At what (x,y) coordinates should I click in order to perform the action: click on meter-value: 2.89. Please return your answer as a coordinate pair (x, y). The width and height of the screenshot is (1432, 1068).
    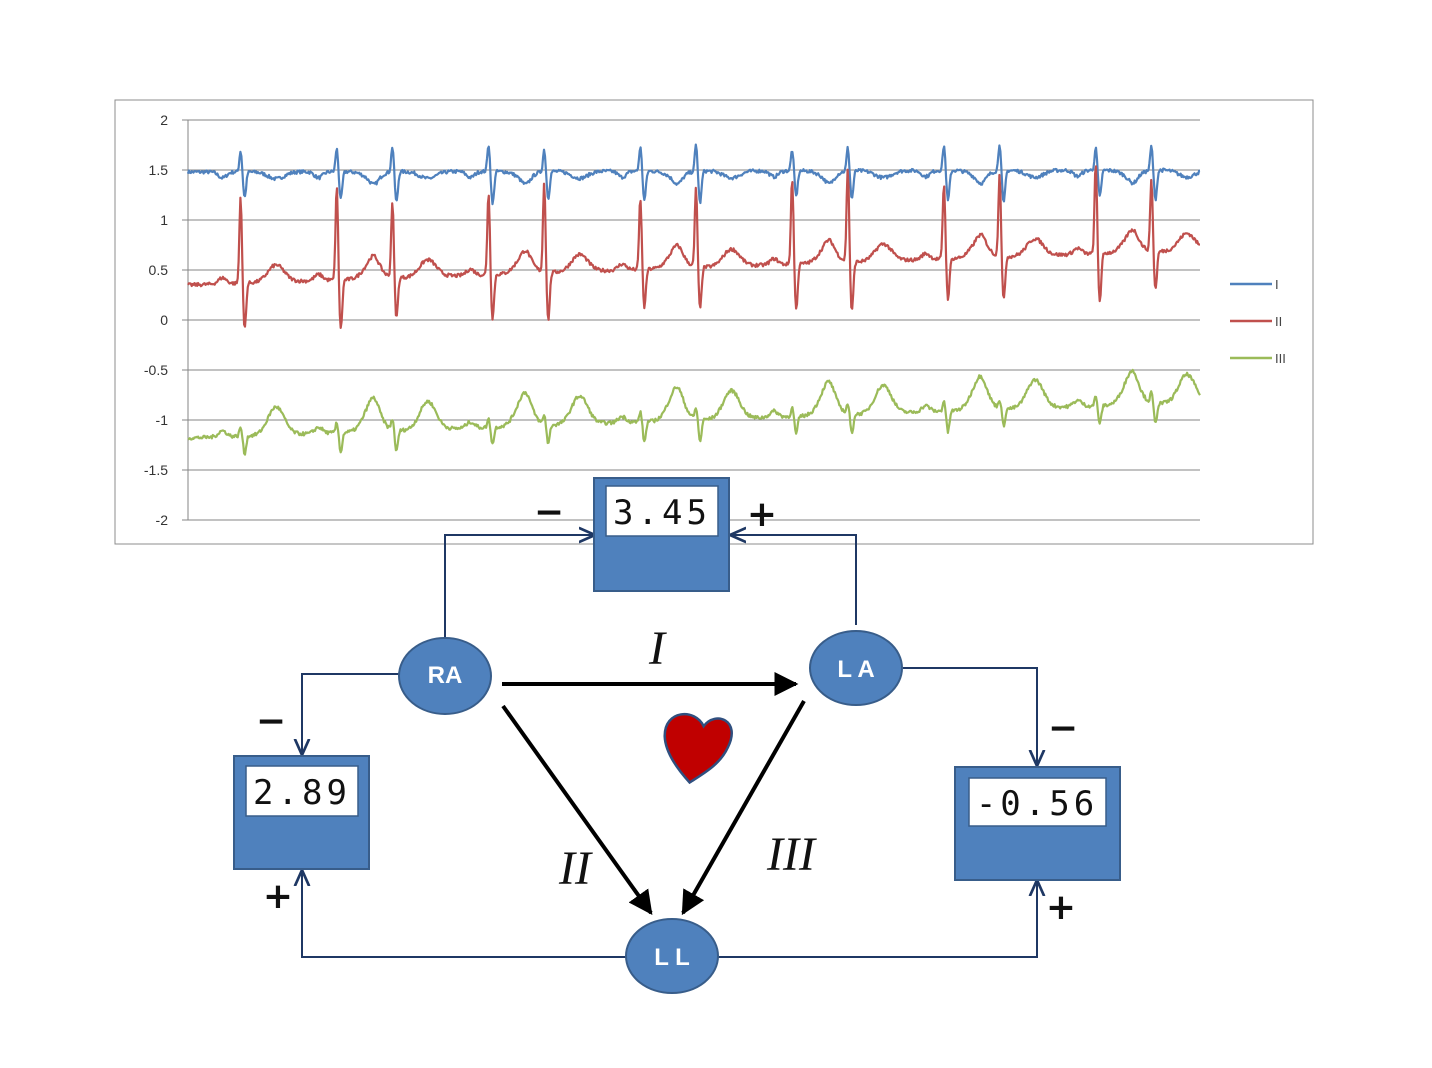
    Looking at the image, I should click on (302, 793).